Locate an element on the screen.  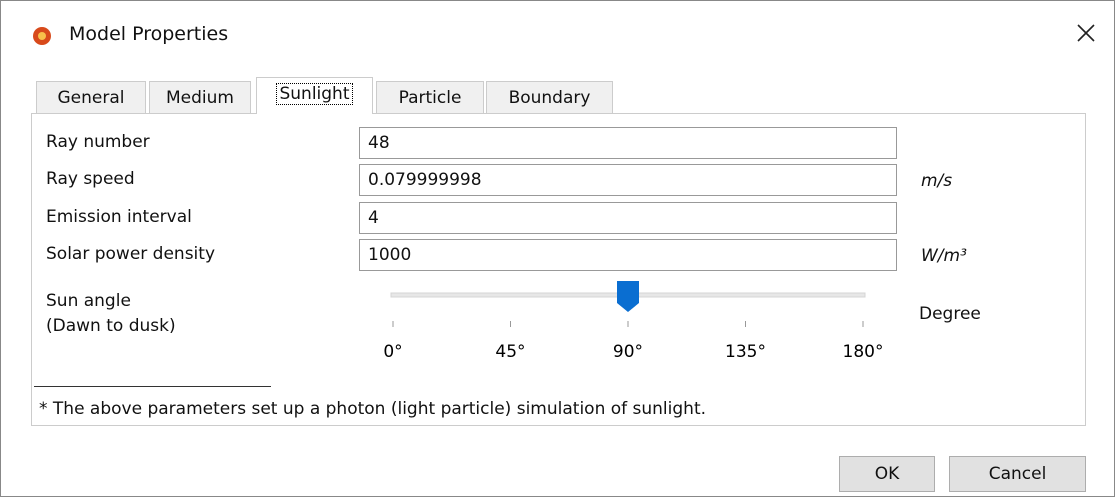
slider-tick-label: 90° is located at coordinates (628, 352).